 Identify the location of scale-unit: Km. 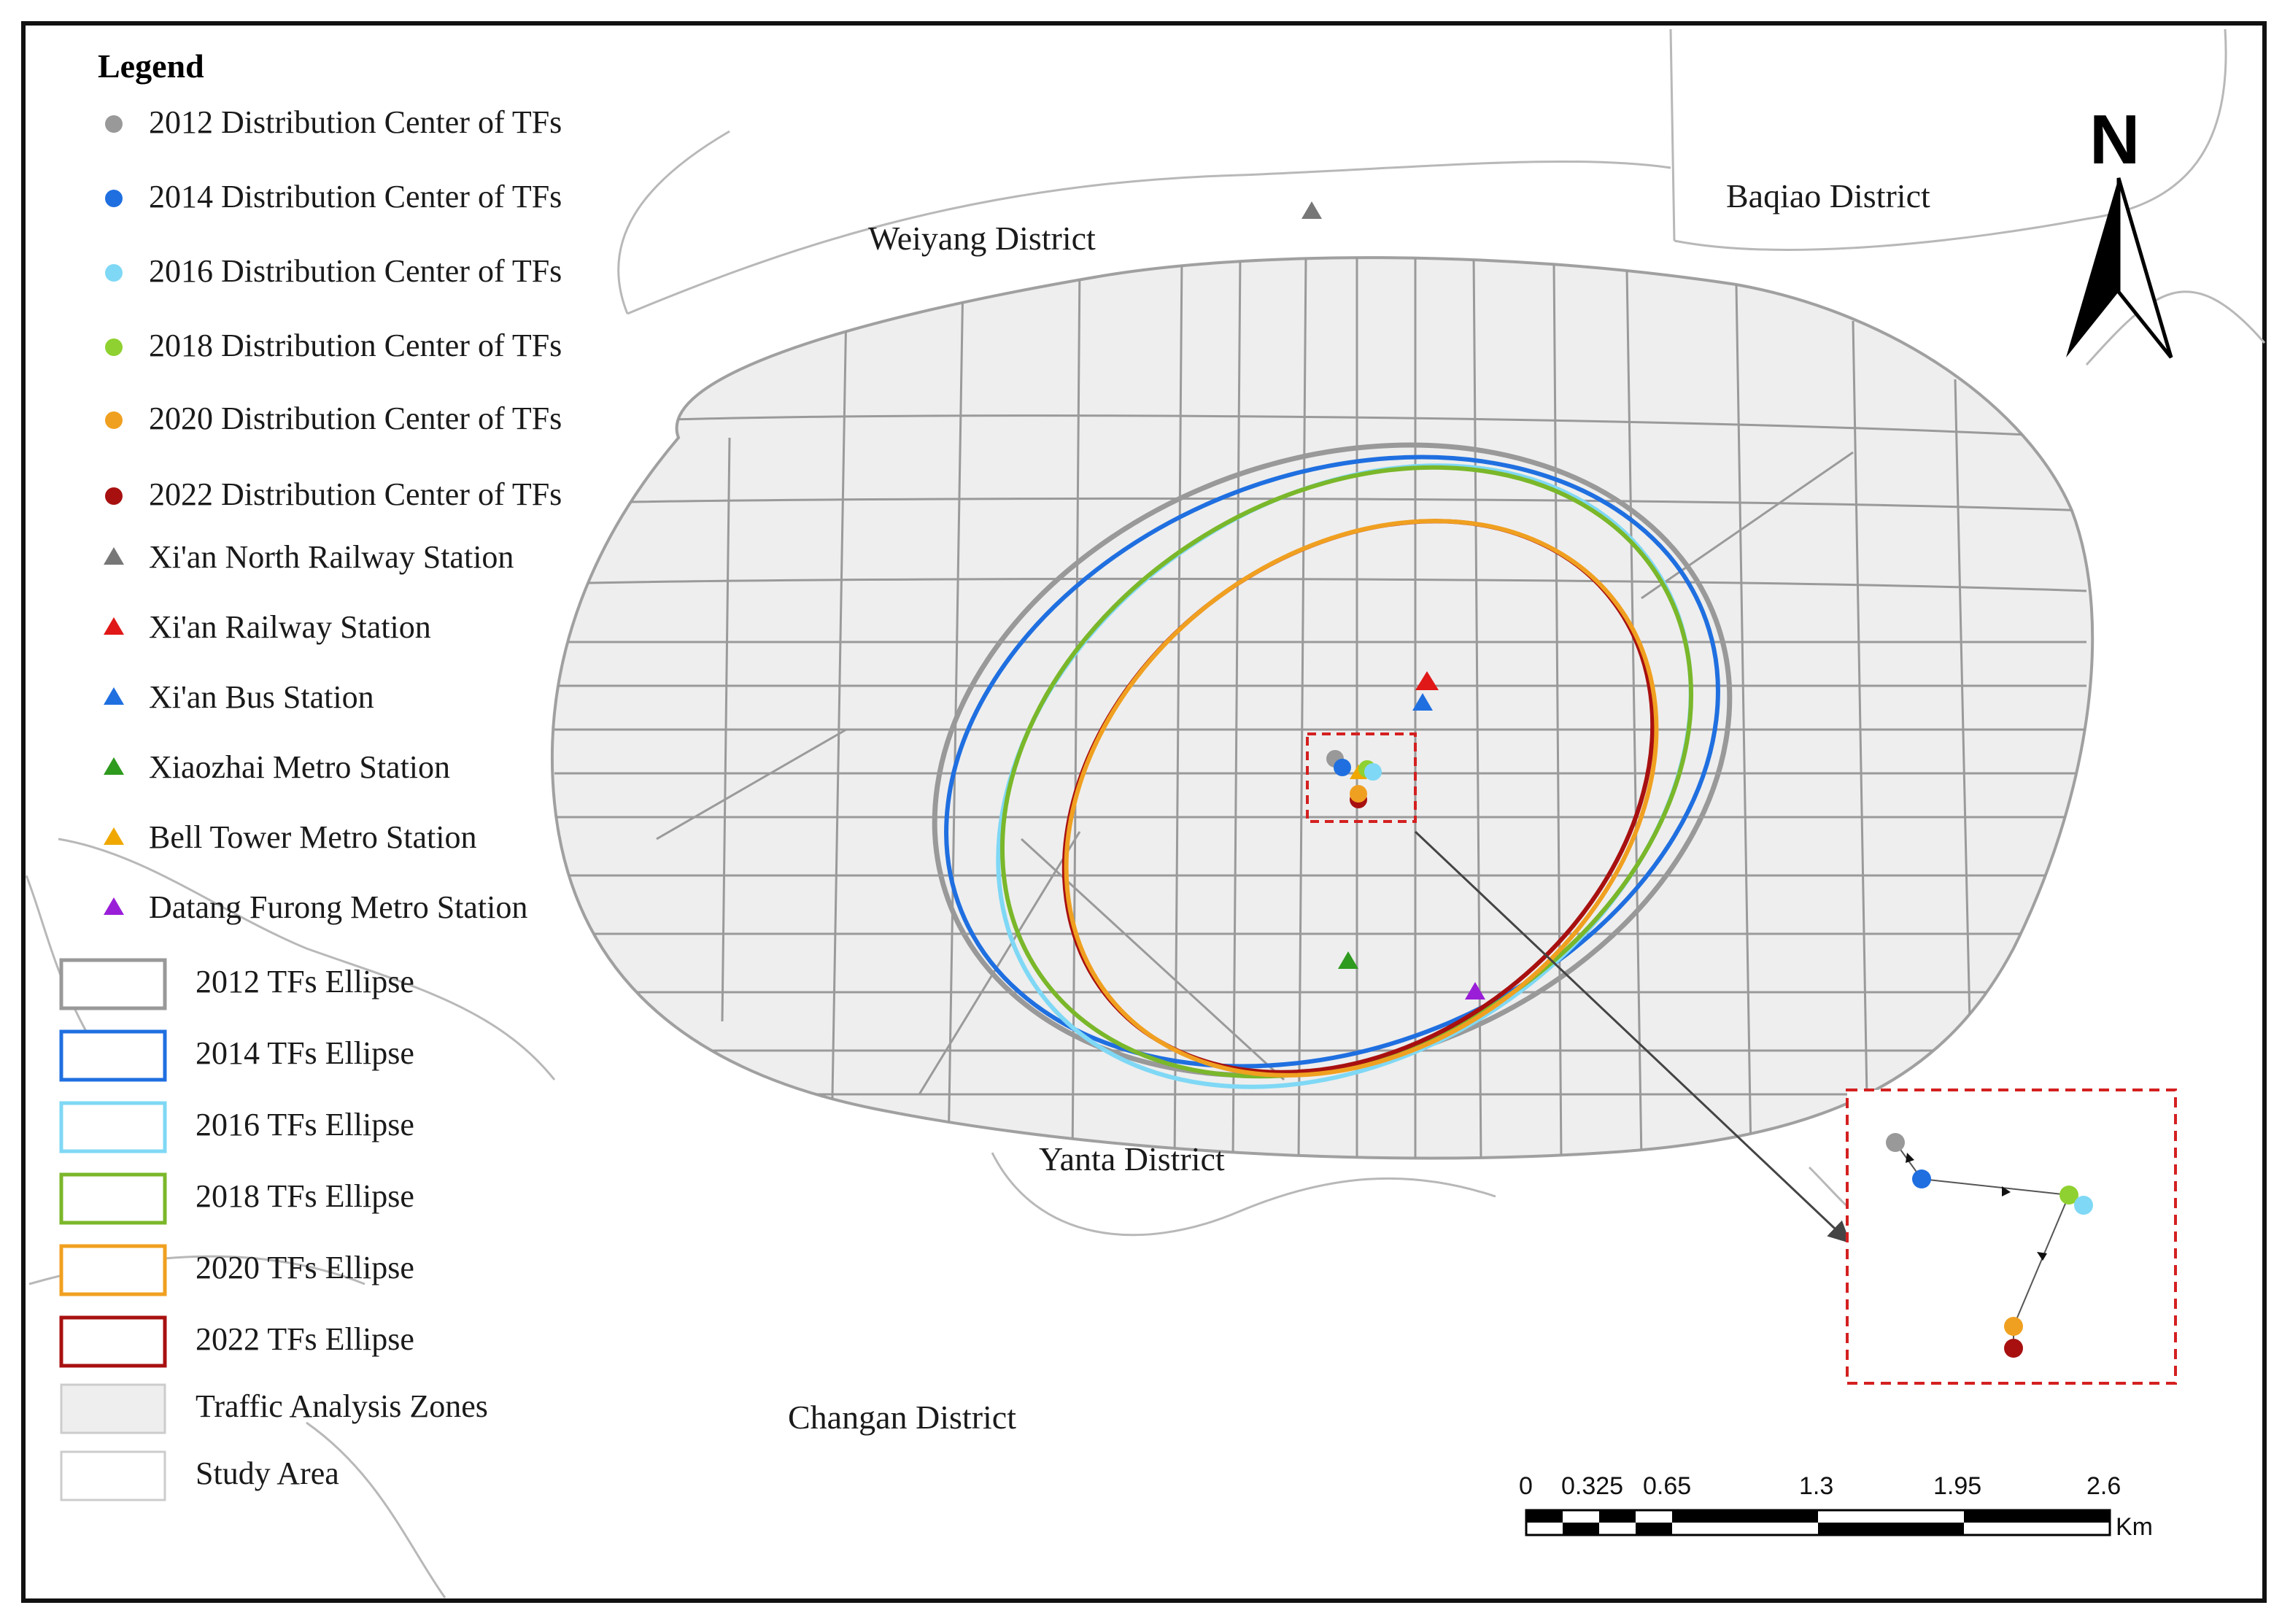
(2134, 1527).